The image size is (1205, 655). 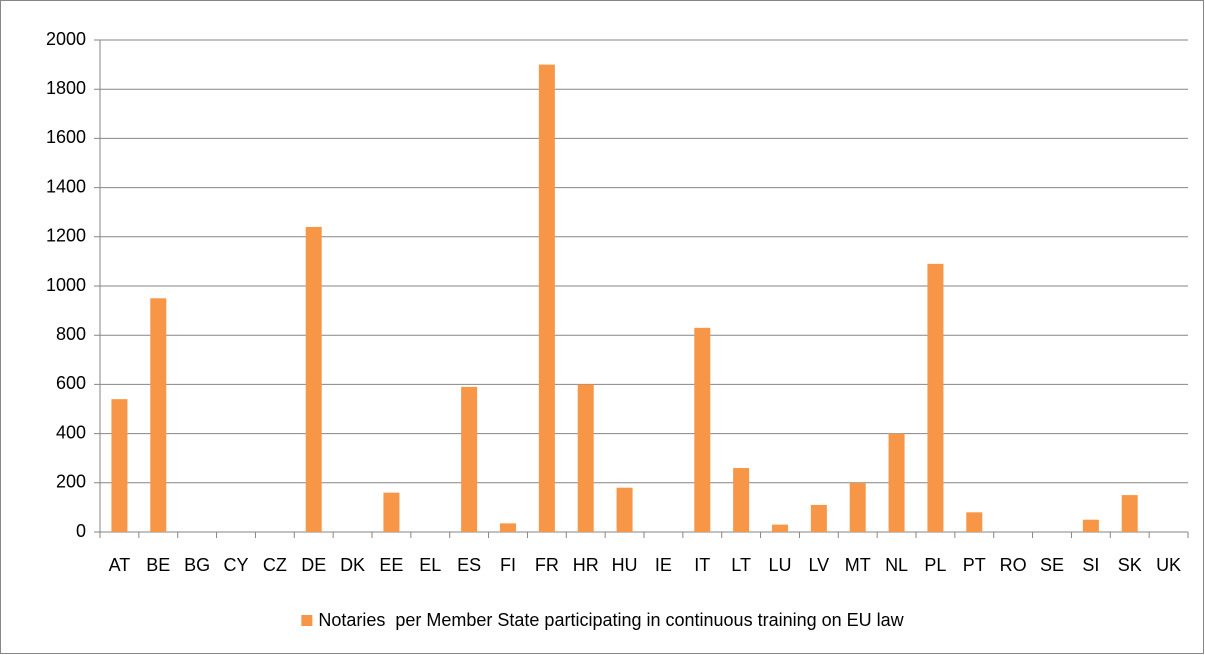 I want to click on x-tick-label: HR, so click(x=586, y=565).